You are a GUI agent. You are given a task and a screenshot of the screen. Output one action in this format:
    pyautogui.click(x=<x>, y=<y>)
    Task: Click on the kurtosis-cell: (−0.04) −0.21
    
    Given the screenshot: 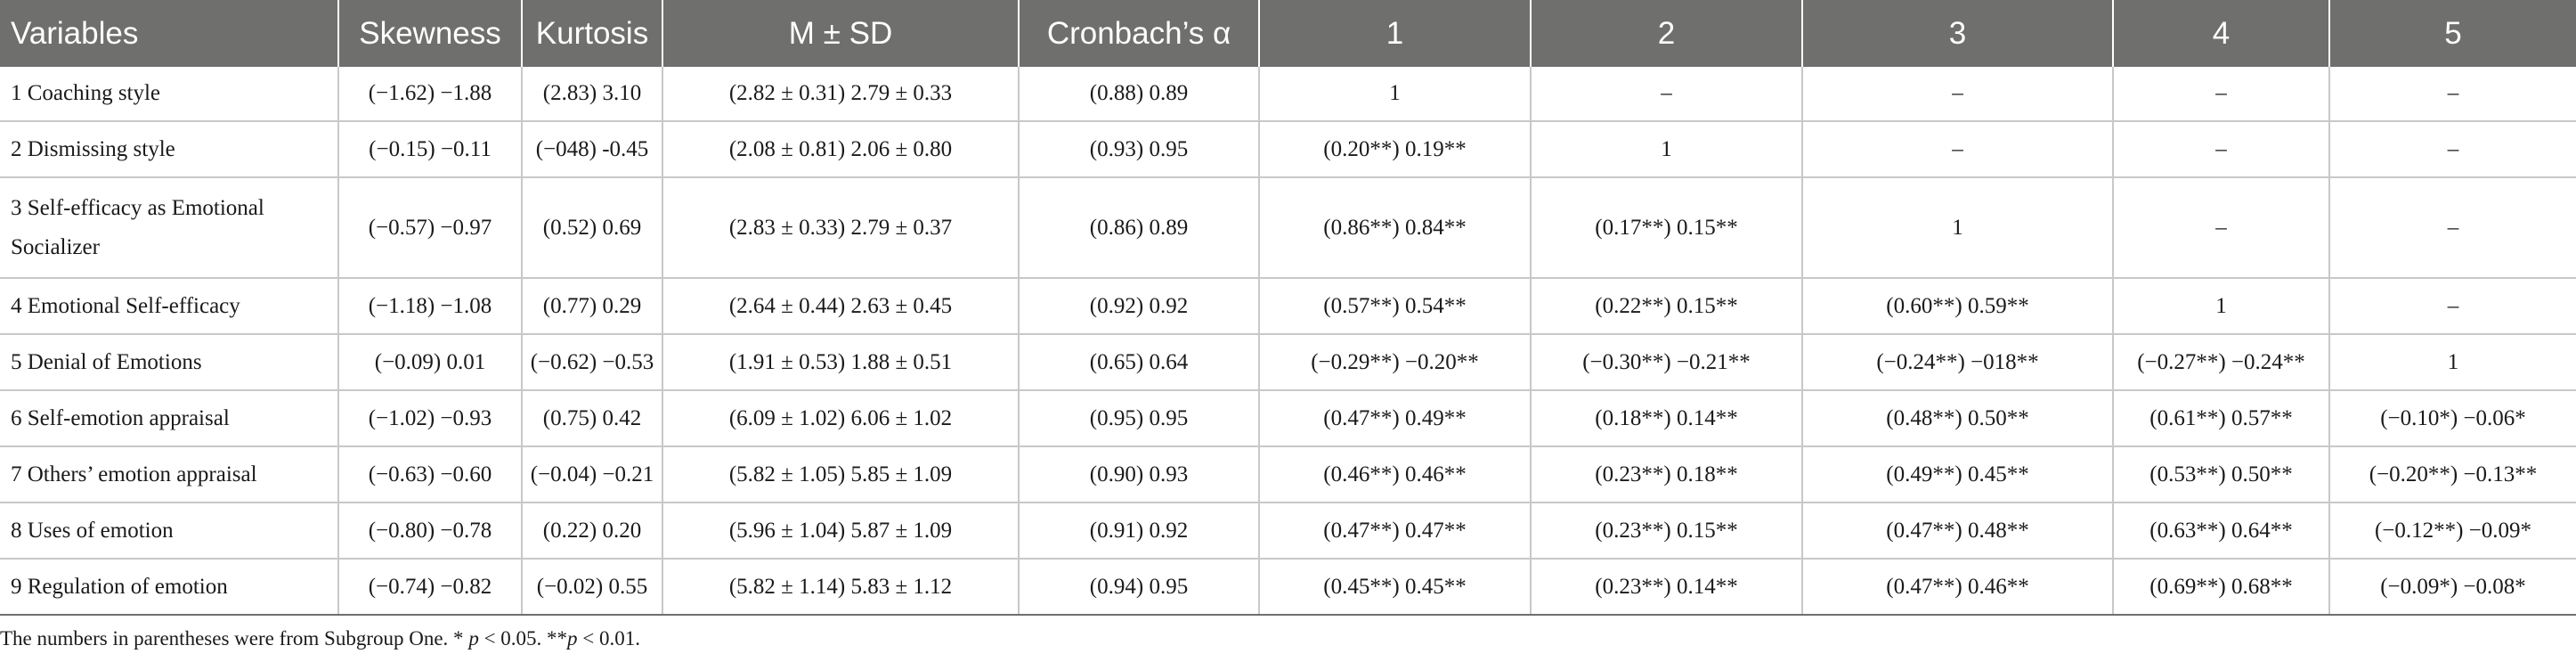 What is the action you would take?
    pyautogui.click(x=591, y=474)
    